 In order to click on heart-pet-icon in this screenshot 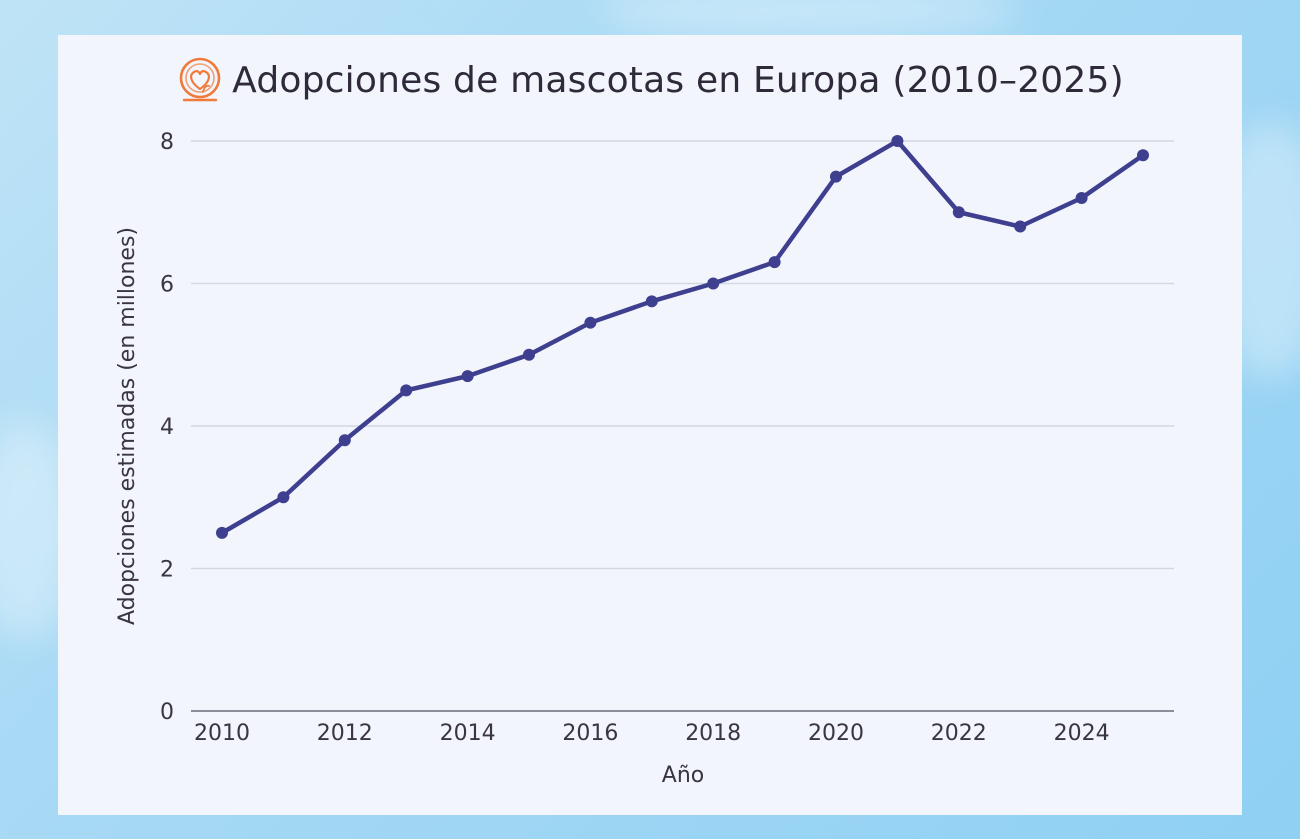, I will do `click(200, 80)`.